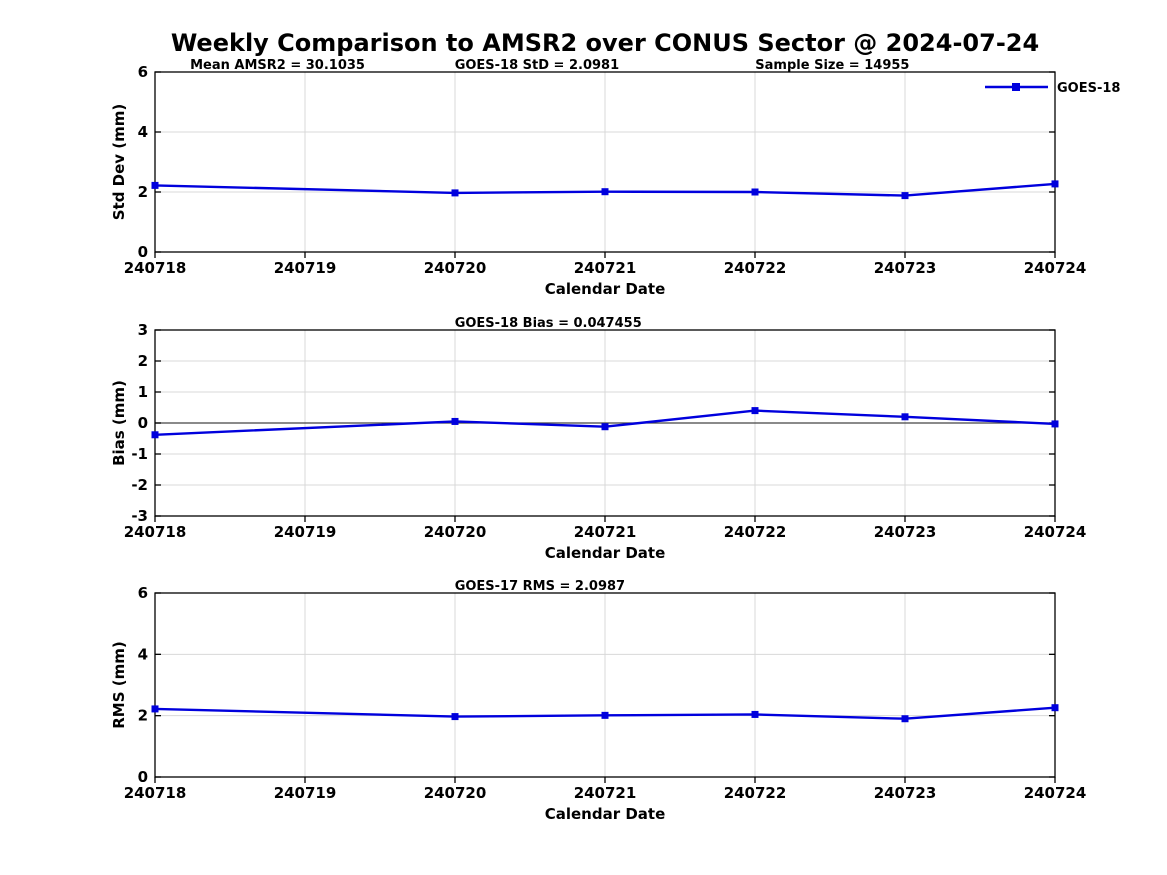 The height and width of the screenshot is (875, 1167). Describe the element at coordinates (119, 423) in the screenshot. I see `y-axis-label: Bias (mm)` at that location.